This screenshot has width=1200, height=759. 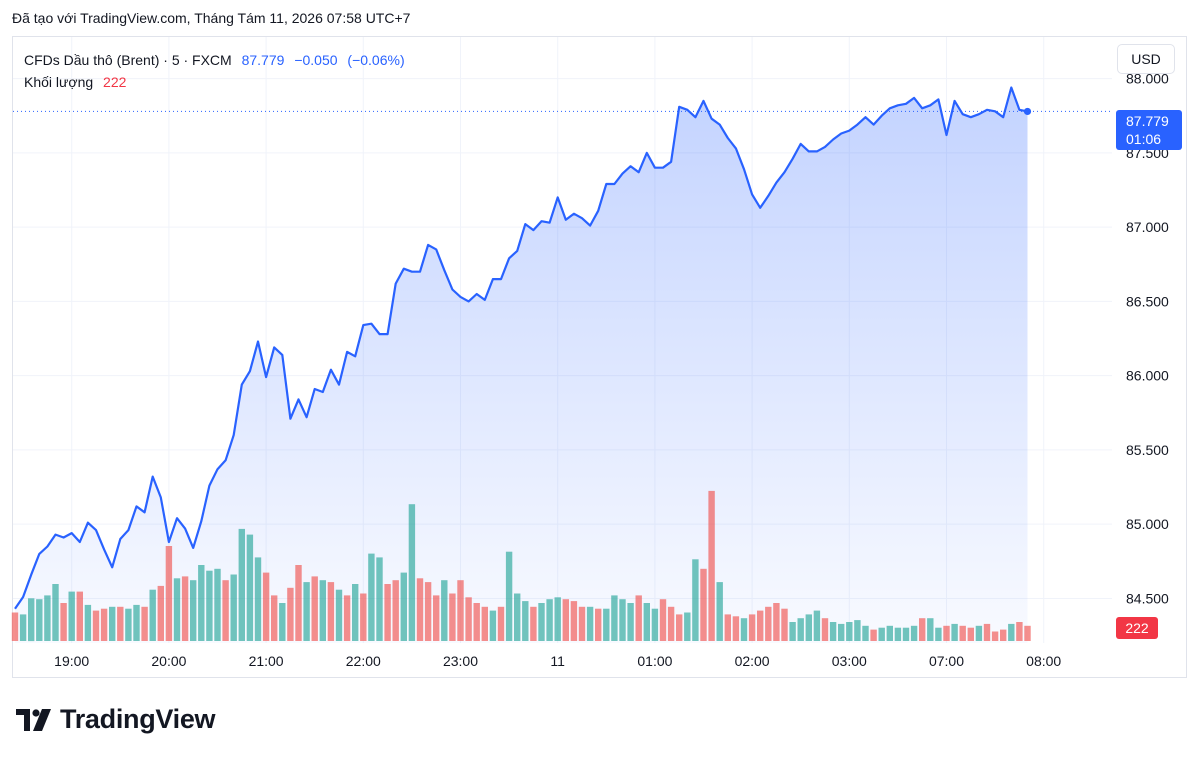 I want to click on symbol-title: CFDs Dầu thô (Brent) · 5 · FXCM, so click(x=128, y=60).